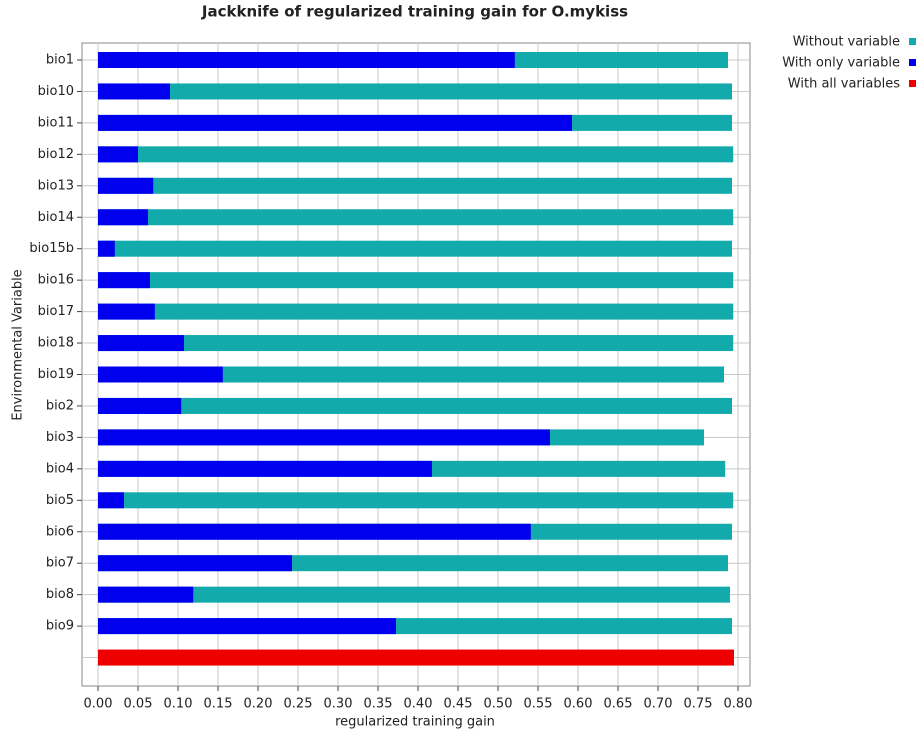 The image size is (923, 738). Describe the element at coordinates (56, 374) in the screenshot. I see `y-tick-label: bio19` at that location.